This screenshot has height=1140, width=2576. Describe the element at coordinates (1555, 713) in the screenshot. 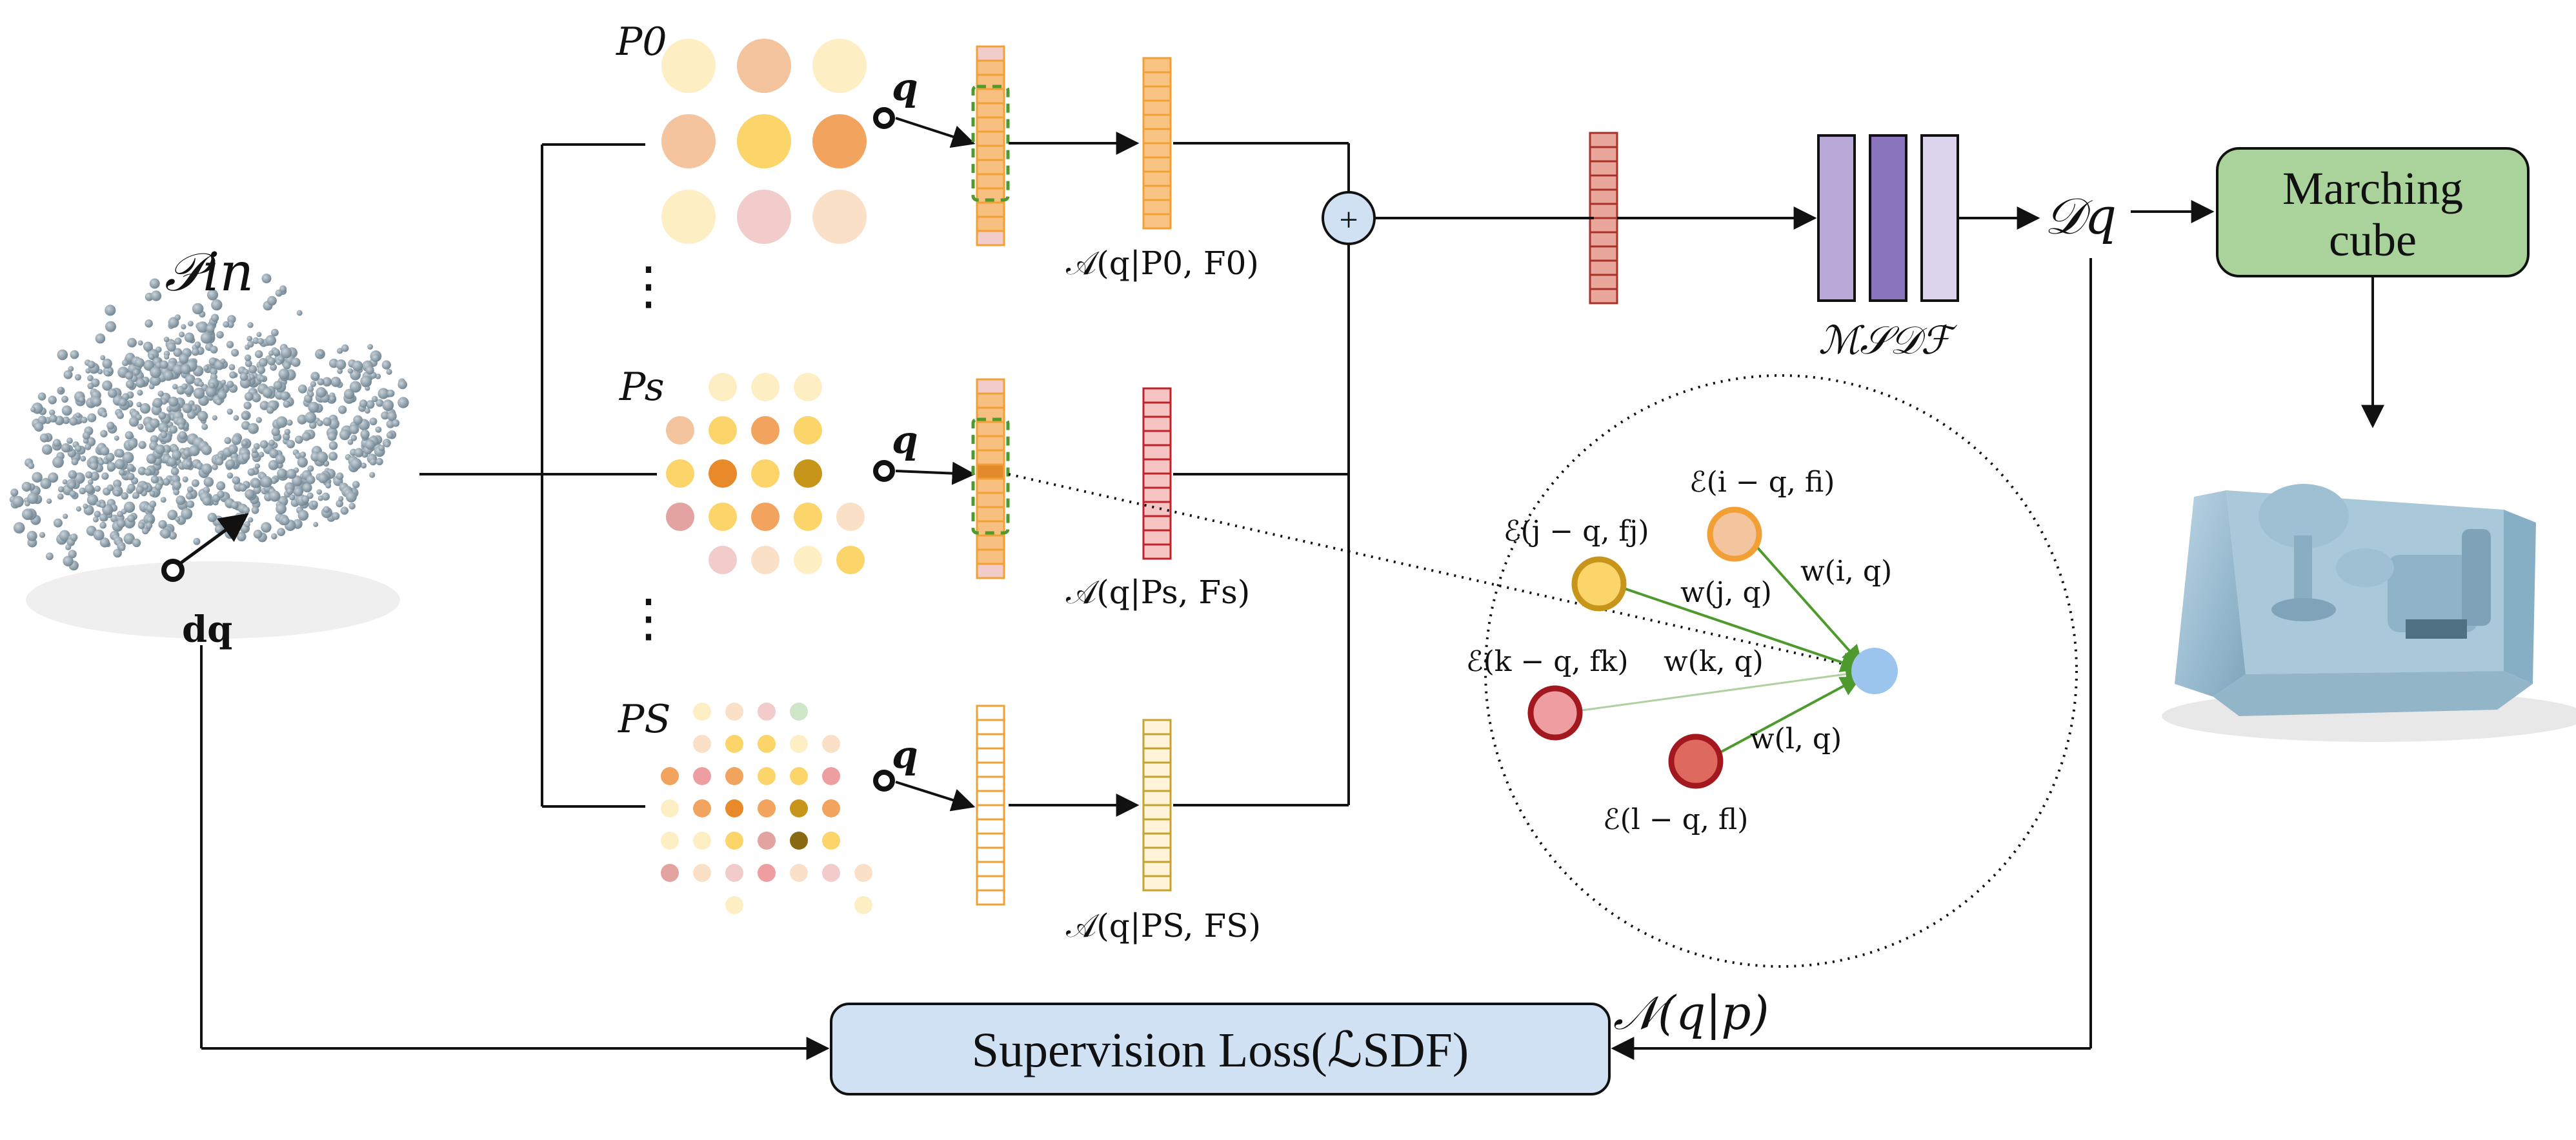

I see `neighbor-node-k` at that location.